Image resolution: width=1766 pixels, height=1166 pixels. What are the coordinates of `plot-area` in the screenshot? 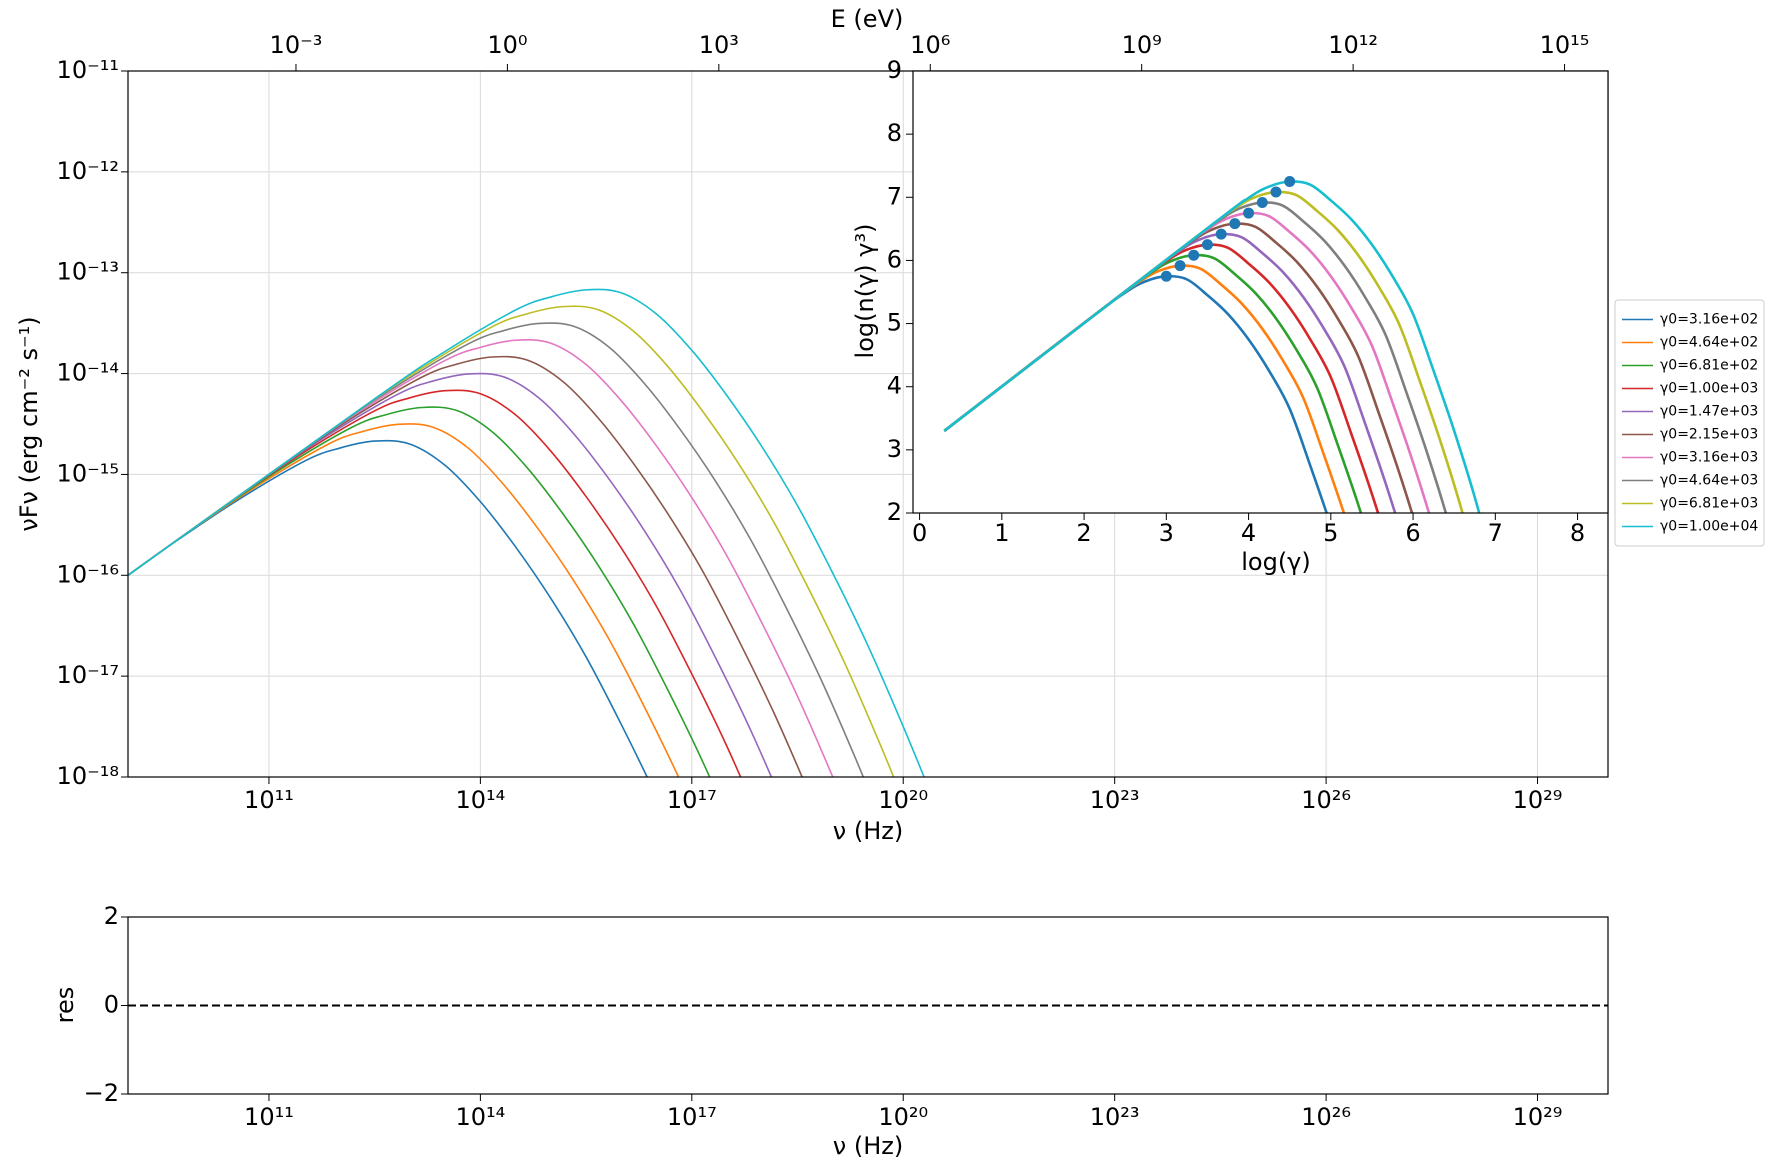 It's located at (1260, 292).